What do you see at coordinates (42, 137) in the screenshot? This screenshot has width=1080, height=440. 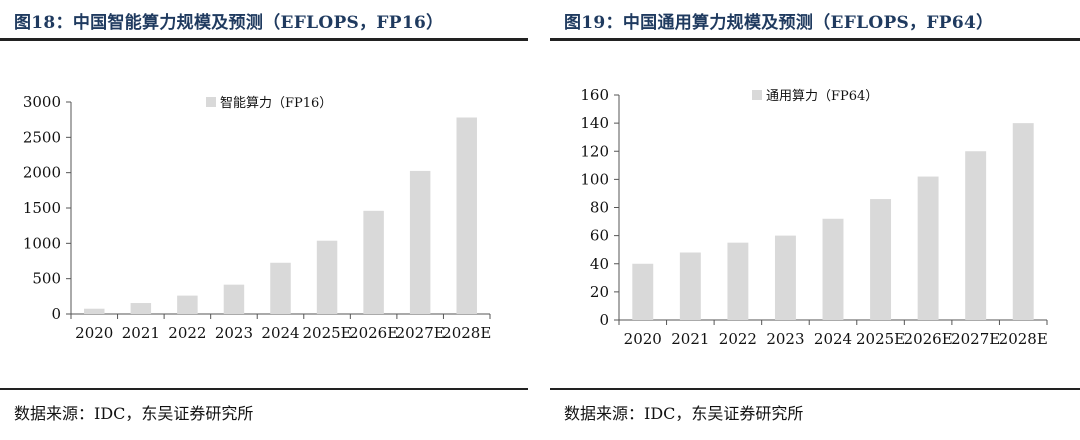 I see `y-tick-label: 2500` at bounding box center [42, 137].